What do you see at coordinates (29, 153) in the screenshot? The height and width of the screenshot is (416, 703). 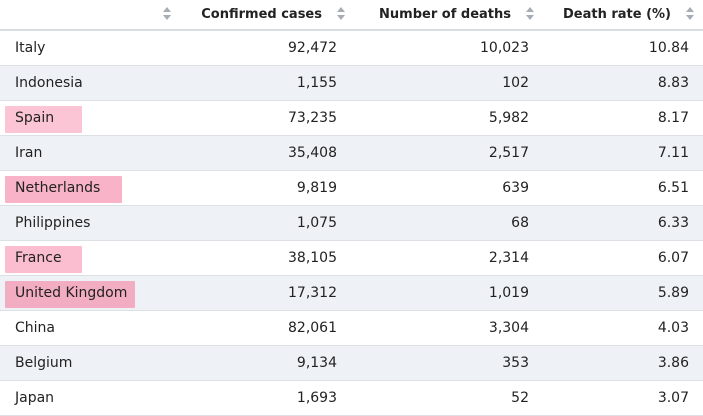 I see `country-name: Iran` at bounding box center [29, 153].